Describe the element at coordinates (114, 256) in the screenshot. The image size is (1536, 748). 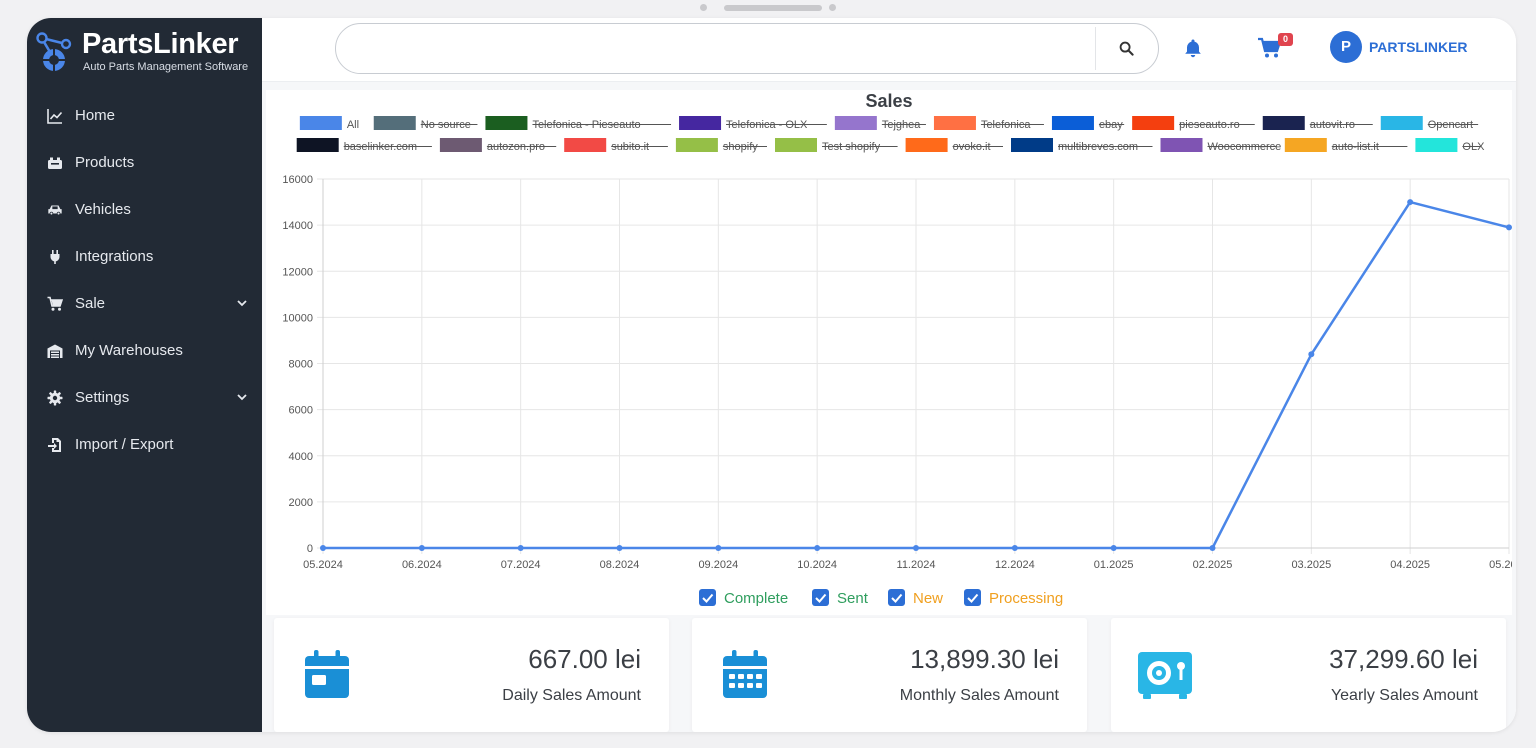
I see `sidebar-item-label: Integrations` at that location.